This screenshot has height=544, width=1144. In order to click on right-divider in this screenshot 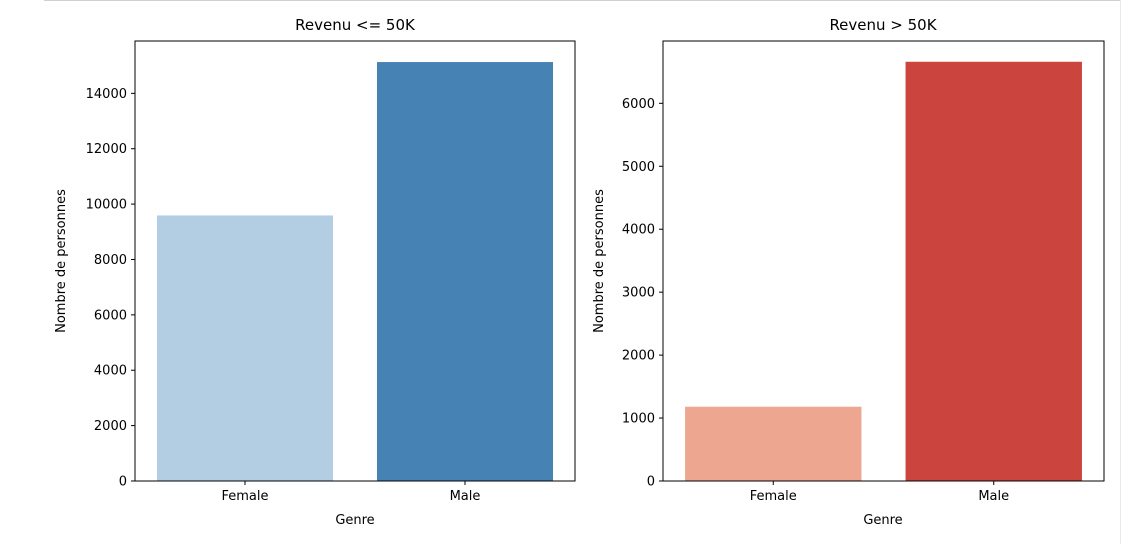, I will do `click(1120, 272)`.